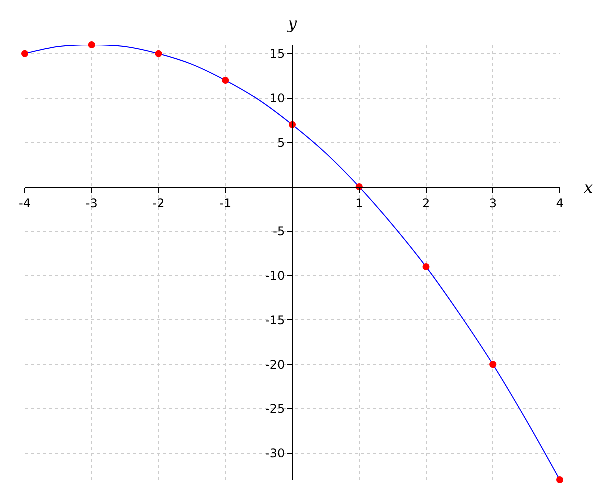  Describe the element at coordinates (279, 231) in the screenshot. I see `y-tick-label: -5` at that location.